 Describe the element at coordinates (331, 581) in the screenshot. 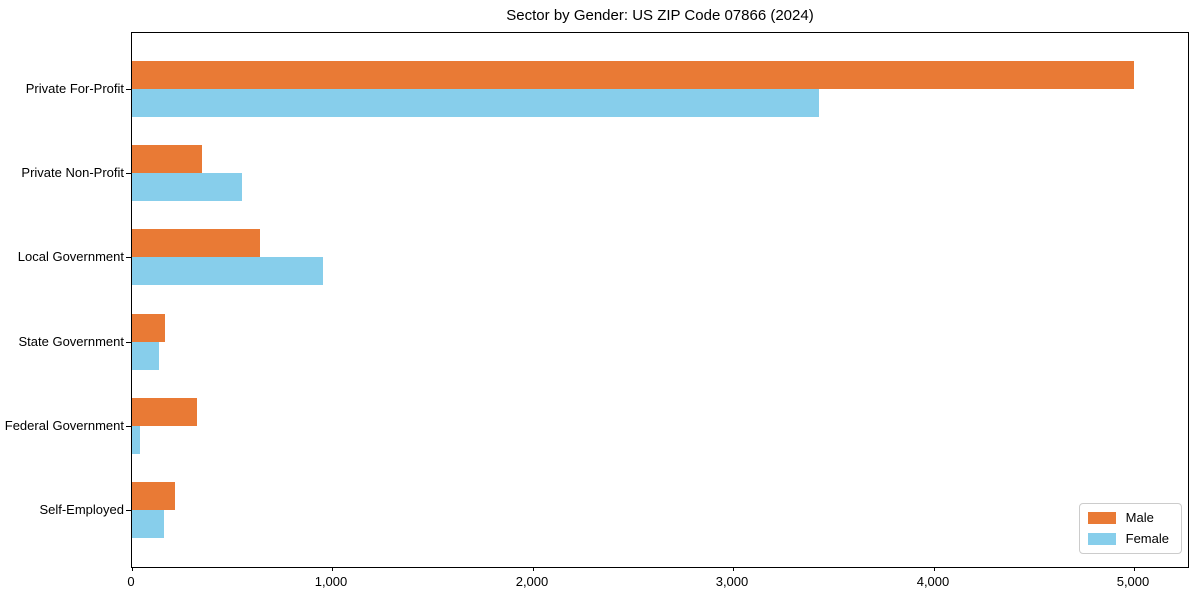

I see `x-tick-label: 1,000` at that location.